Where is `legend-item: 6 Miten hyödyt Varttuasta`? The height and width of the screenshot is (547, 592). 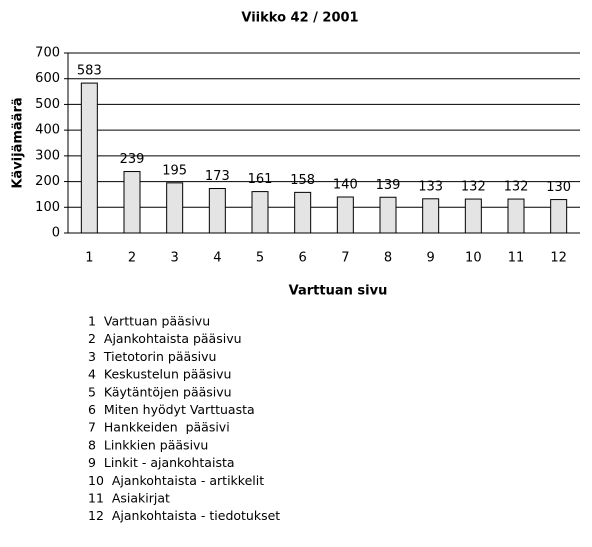
legend-item: 6 Miten hyödyt Varttuasta is located at coordinates (171, 409).